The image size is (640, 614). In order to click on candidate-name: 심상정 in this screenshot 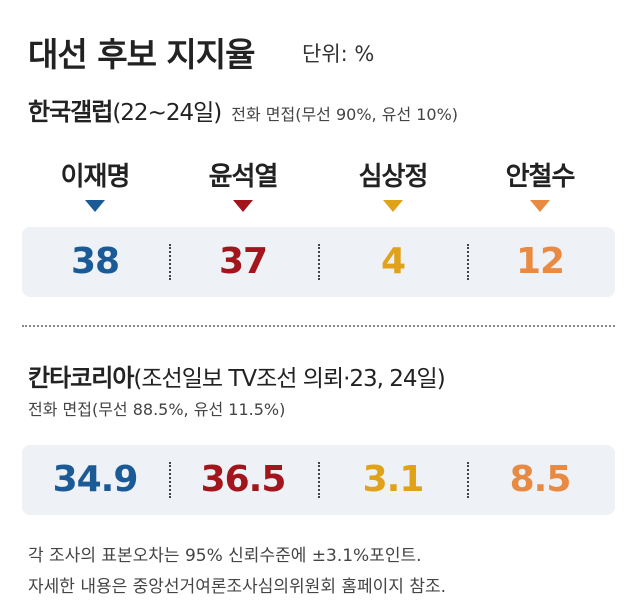, I will do `click(393, 177)`.